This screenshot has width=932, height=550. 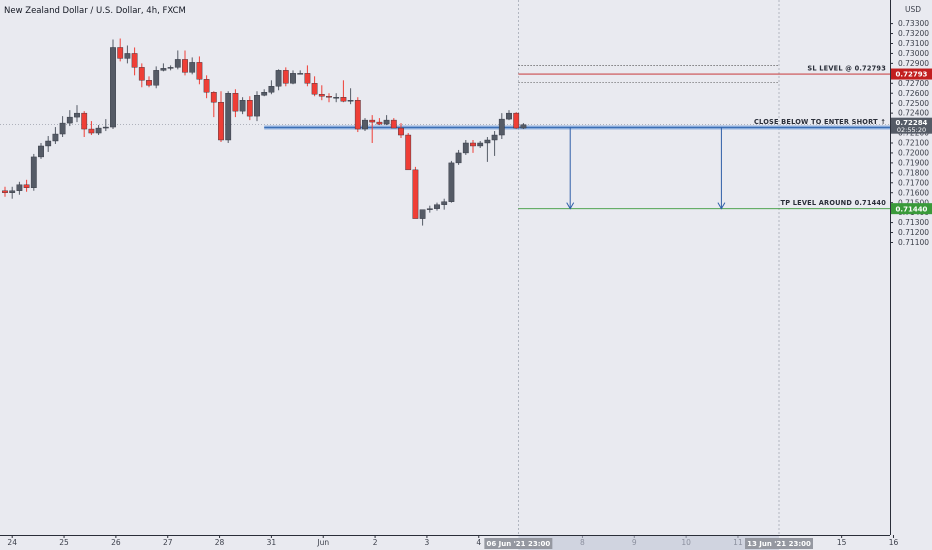 What do you see at coordinates (375, 542) in the screenshot?
I see `x-tick-label: 2` at bounding box center [375, 542].